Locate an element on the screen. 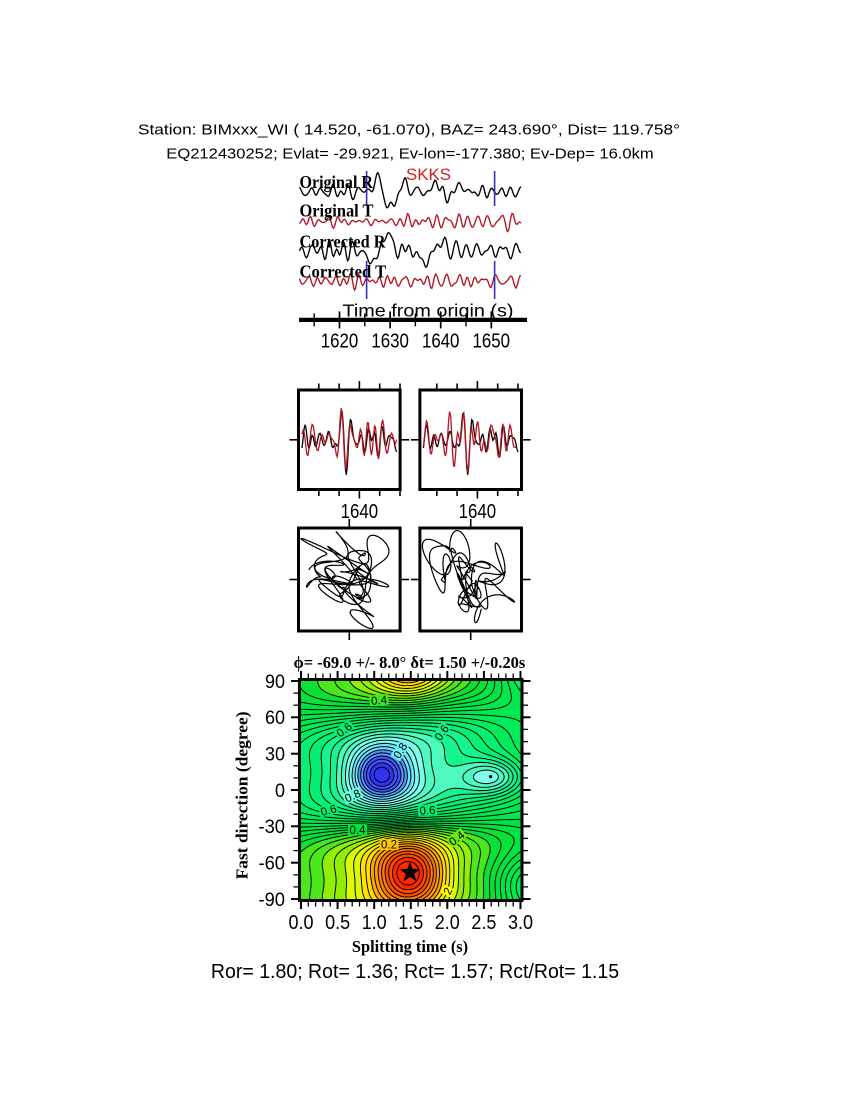 The image size is (850, 1100). svg-text: 2 is located at coordinates (449, 891).